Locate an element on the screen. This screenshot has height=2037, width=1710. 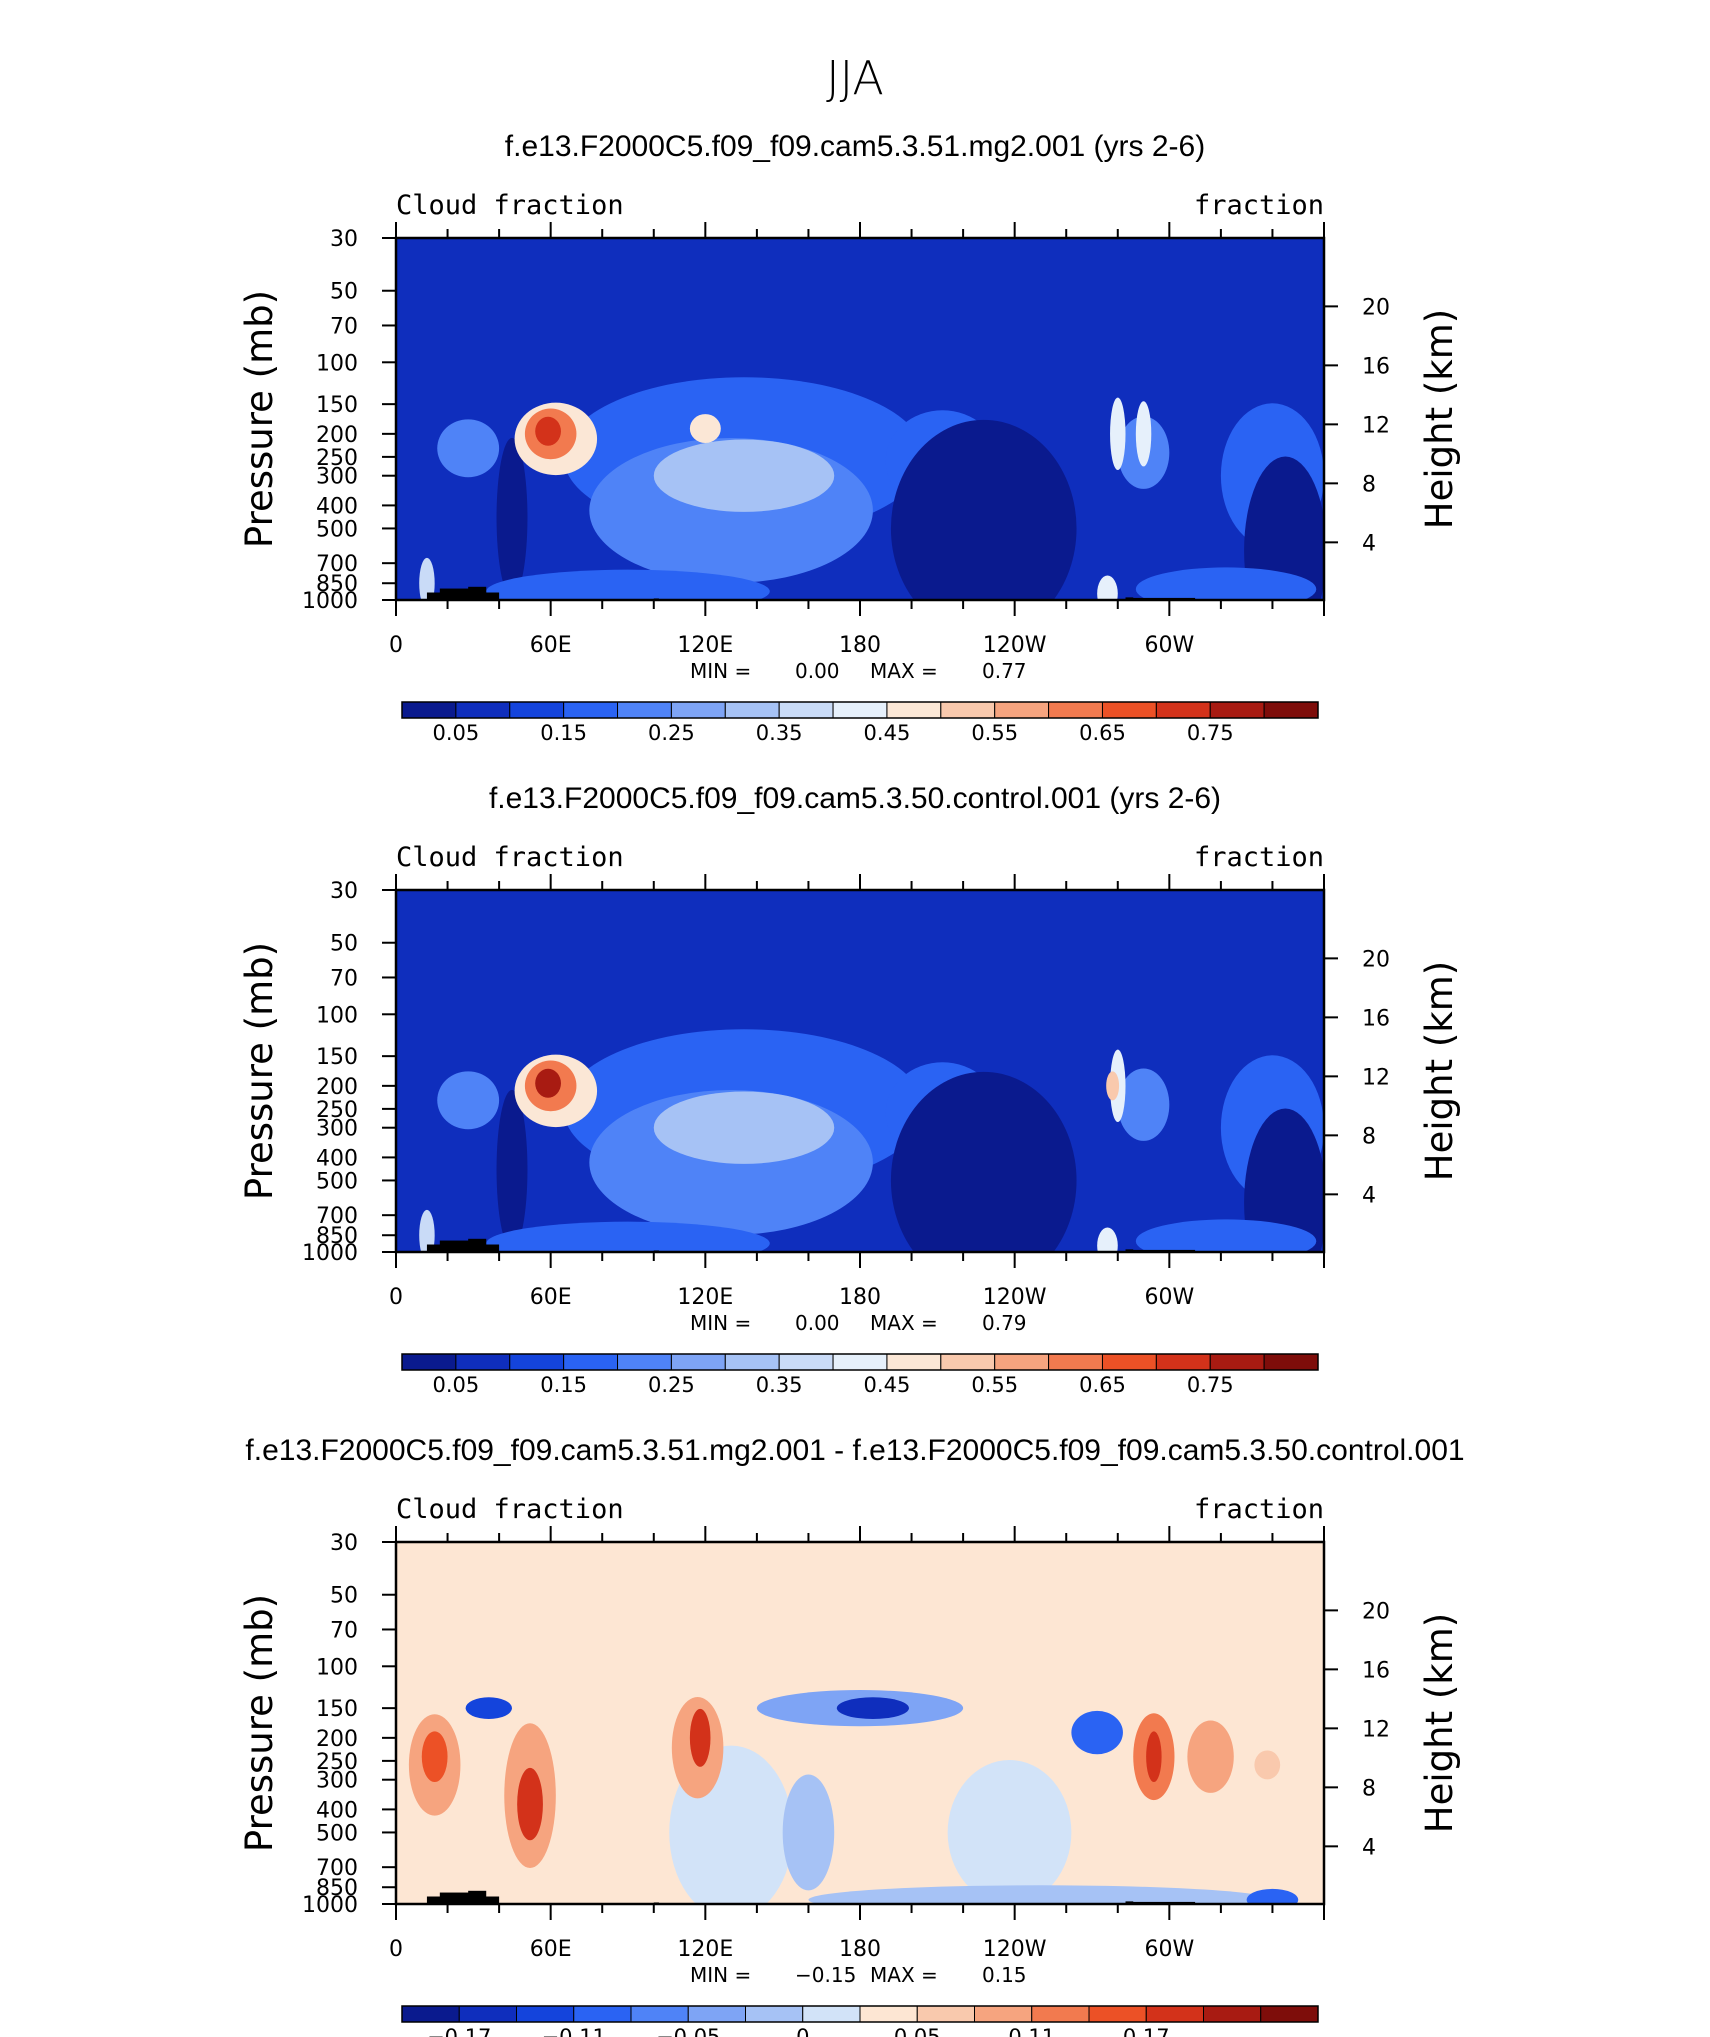
field-contours is located at coordinates (853, 1797).